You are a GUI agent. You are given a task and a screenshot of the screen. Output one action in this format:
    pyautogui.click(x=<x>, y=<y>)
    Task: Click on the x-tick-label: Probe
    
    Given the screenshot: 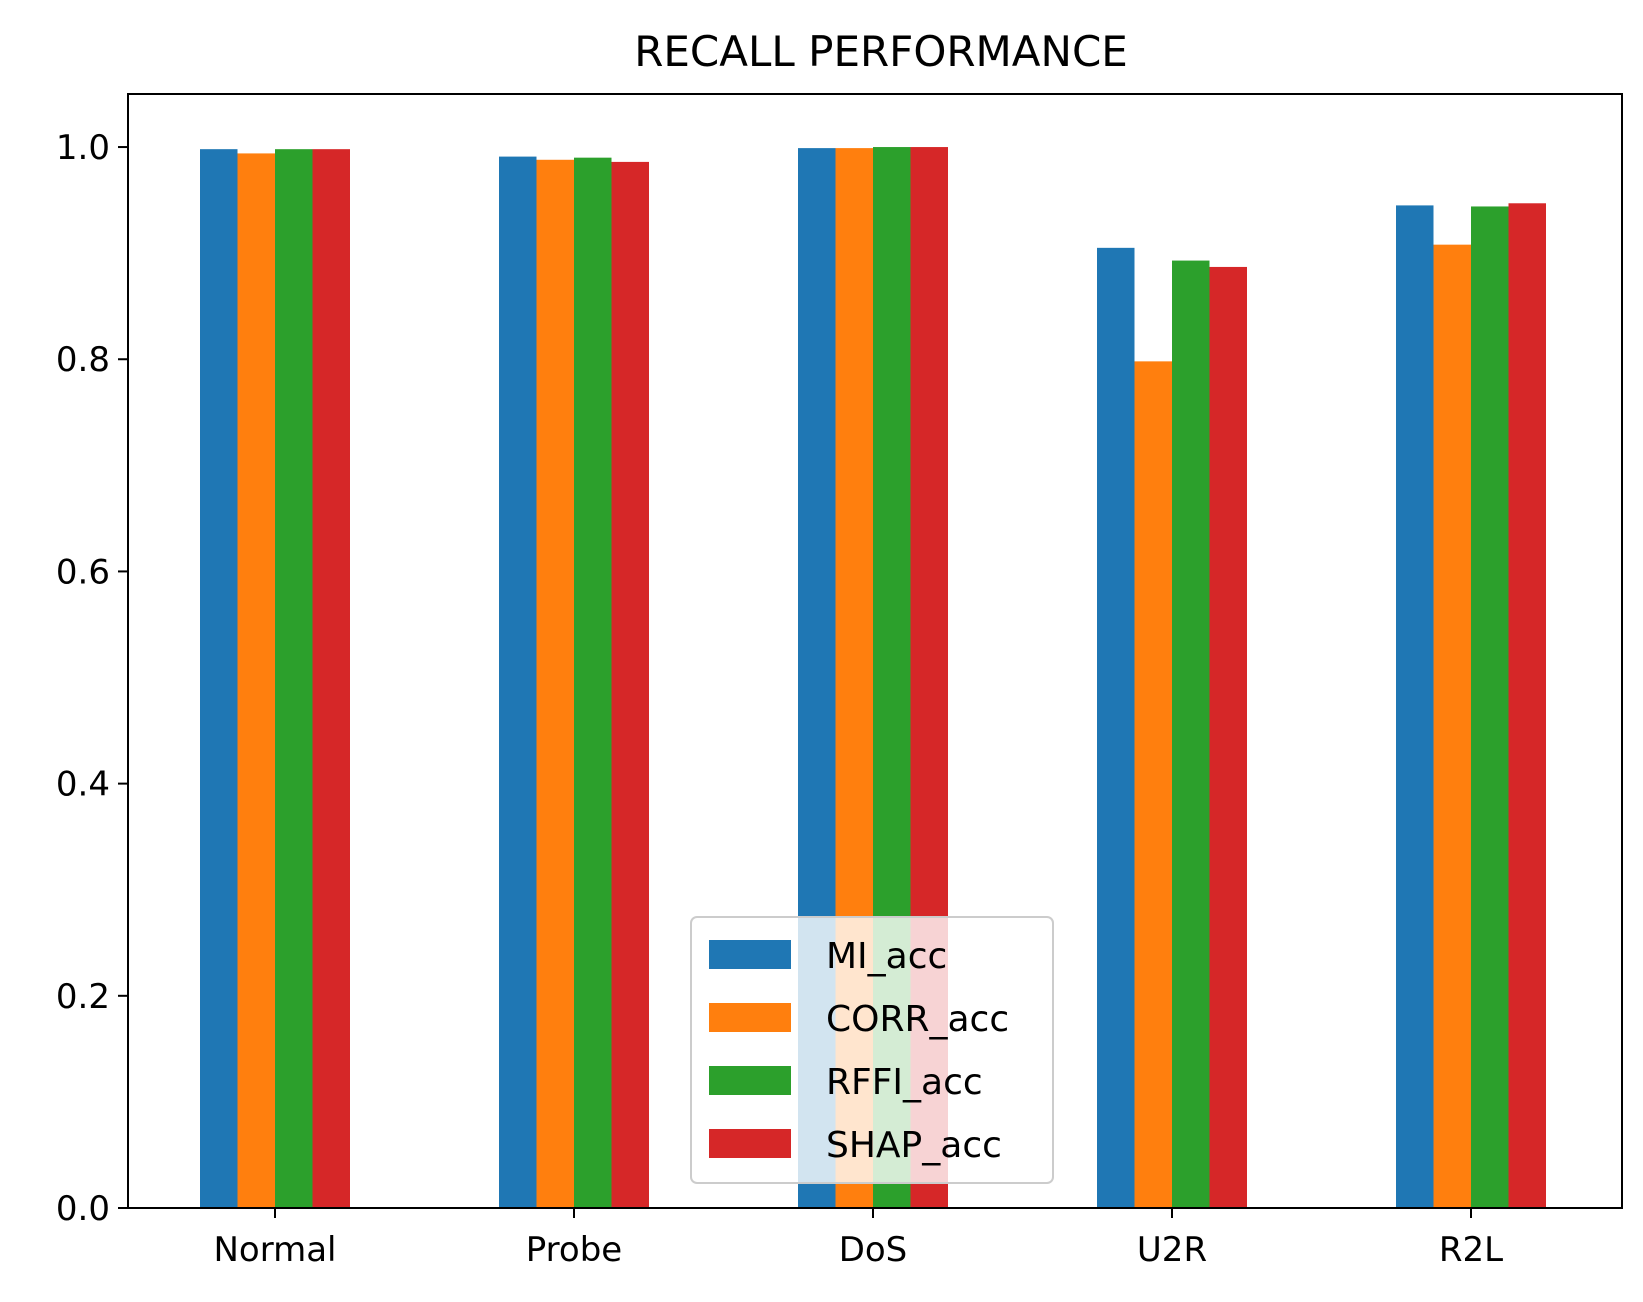 What is the action you would take?
    pyautogui.click(x=574, y=1250)
    